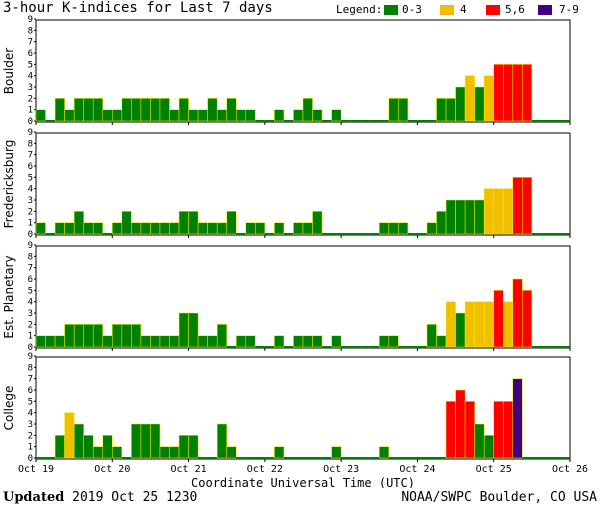  What do you see at coordinates (9, 184) in the screenshot?
I see `panel-label: Fredericksburg` at bounding box center [9, 184].